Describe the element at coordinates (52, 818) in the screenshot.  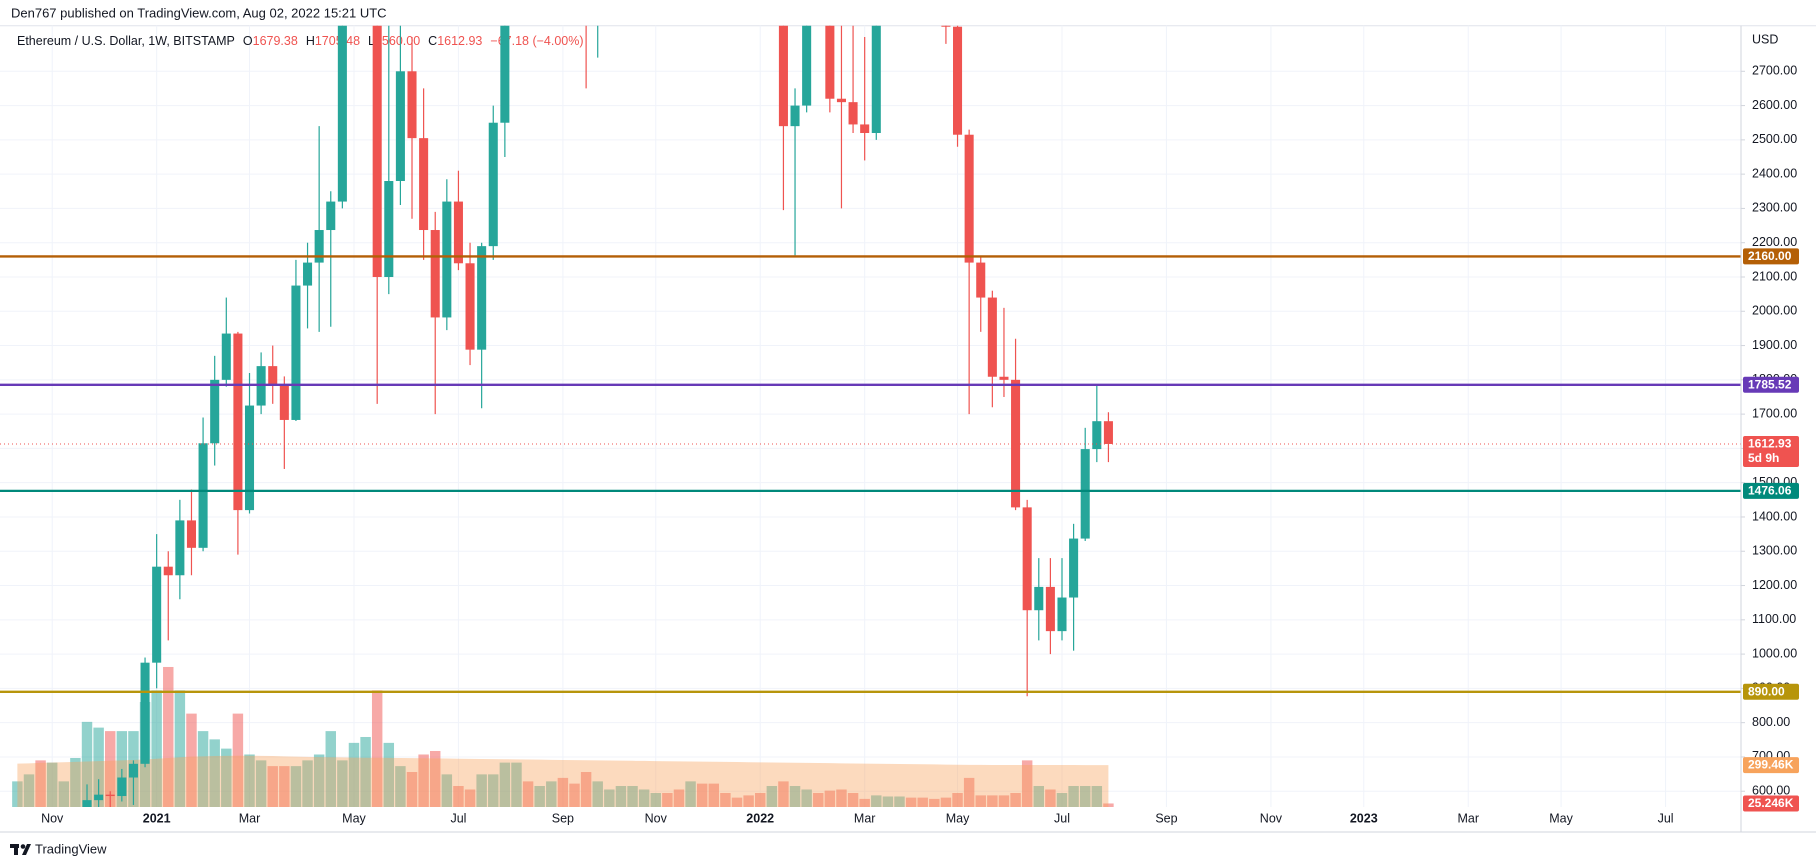
I see `x-tick-label: Nov` at that location.